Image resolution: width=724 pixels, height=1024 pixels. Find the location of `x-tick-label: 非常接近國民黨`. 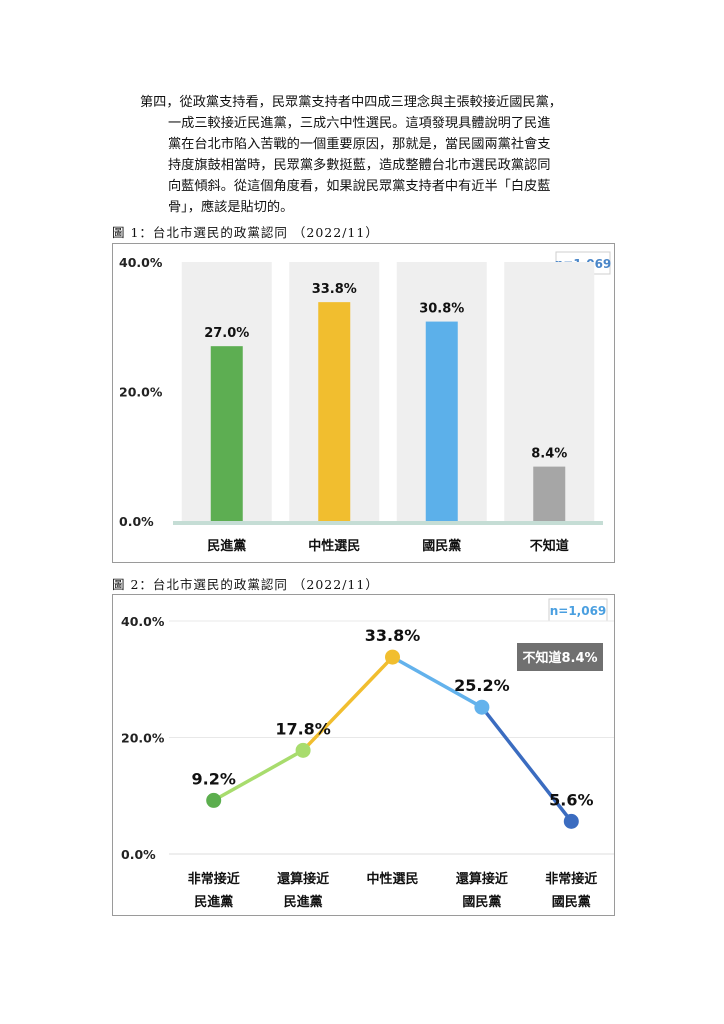

x-tick-label: 非常接近國民黨 is located at coordinates (571, 890).